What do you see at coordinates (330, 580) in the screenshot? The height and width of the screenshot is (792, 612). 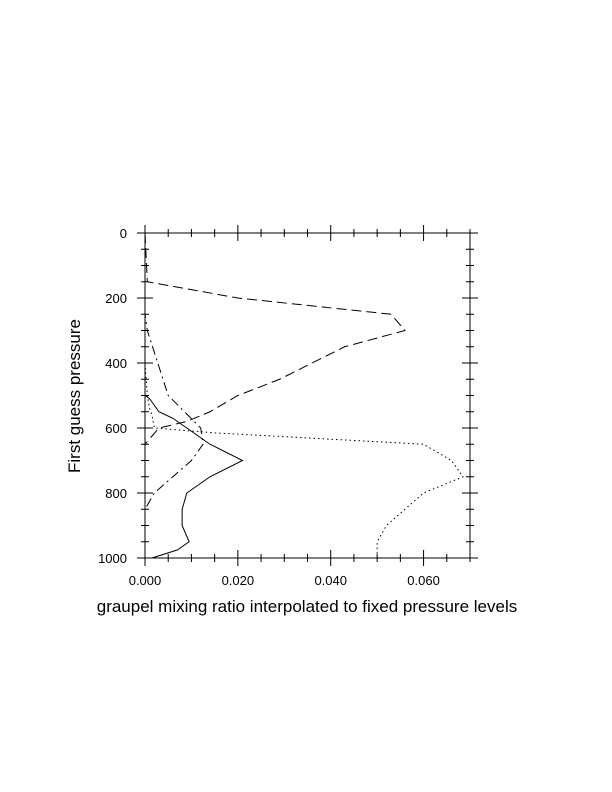 I see `x-tick-label: 0.040` at bounding box center [330, 580].